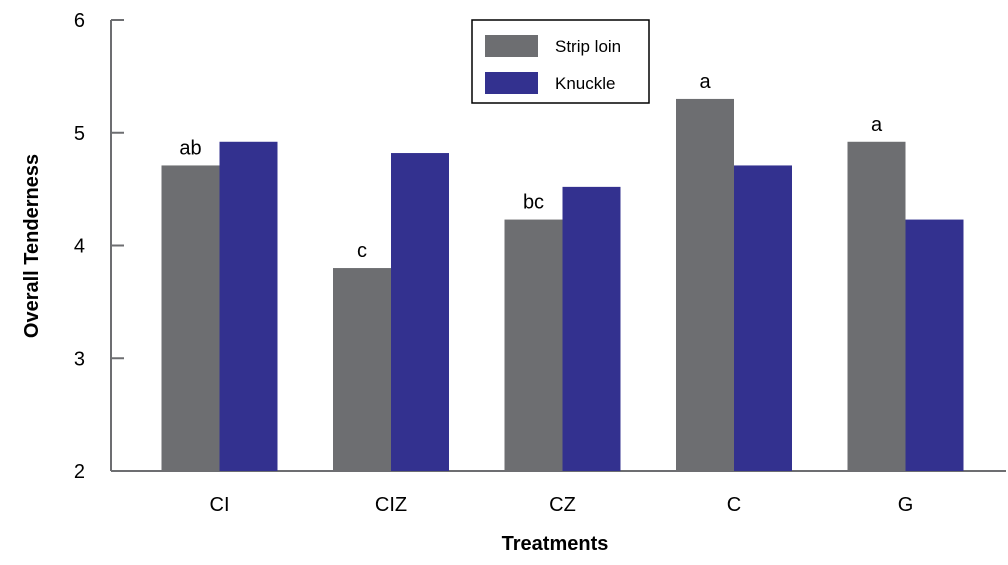  What do you see at coordinates (32, 246) in the screenshot?
I see `y-axis-title: Overall Tenderness` at bounding box center [32, 246].